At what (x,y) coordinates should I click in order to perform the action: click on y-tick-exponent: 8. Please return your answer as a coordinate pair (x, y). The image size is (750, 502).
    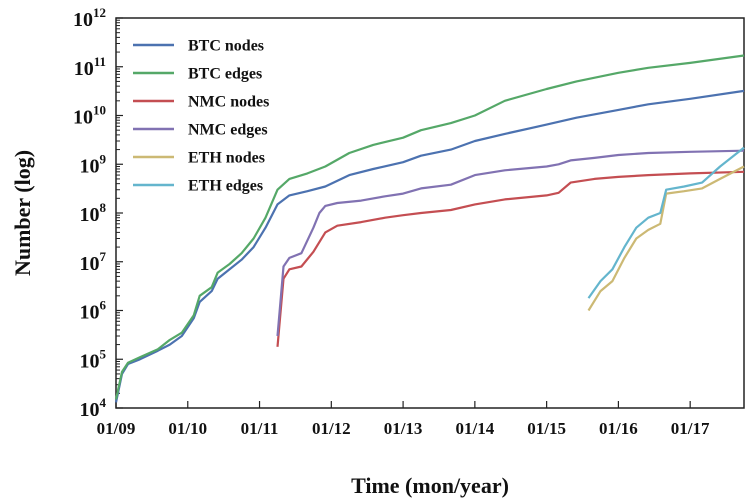
    Looking at the image, I should click on (103, 207).